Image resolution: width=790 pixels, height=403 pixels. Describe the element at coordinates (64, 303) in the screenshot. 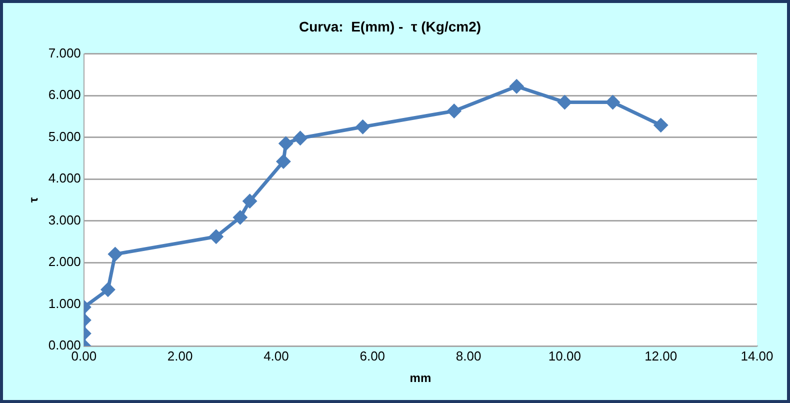

I see `y-tick-label: 1.000` at that location.